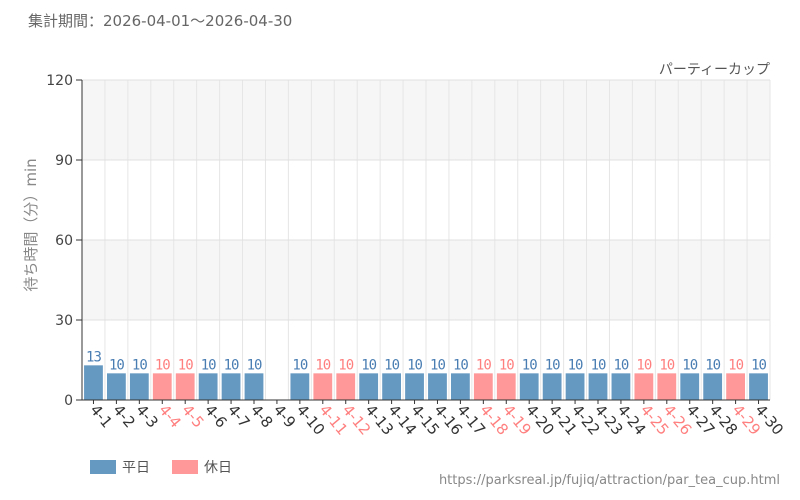 Image resolution: width=800 pixels, height=500 pixels. Describe the element at coordinates (262, 416) in the screenshot. I see `x-tick-label: 4-8` at that location.